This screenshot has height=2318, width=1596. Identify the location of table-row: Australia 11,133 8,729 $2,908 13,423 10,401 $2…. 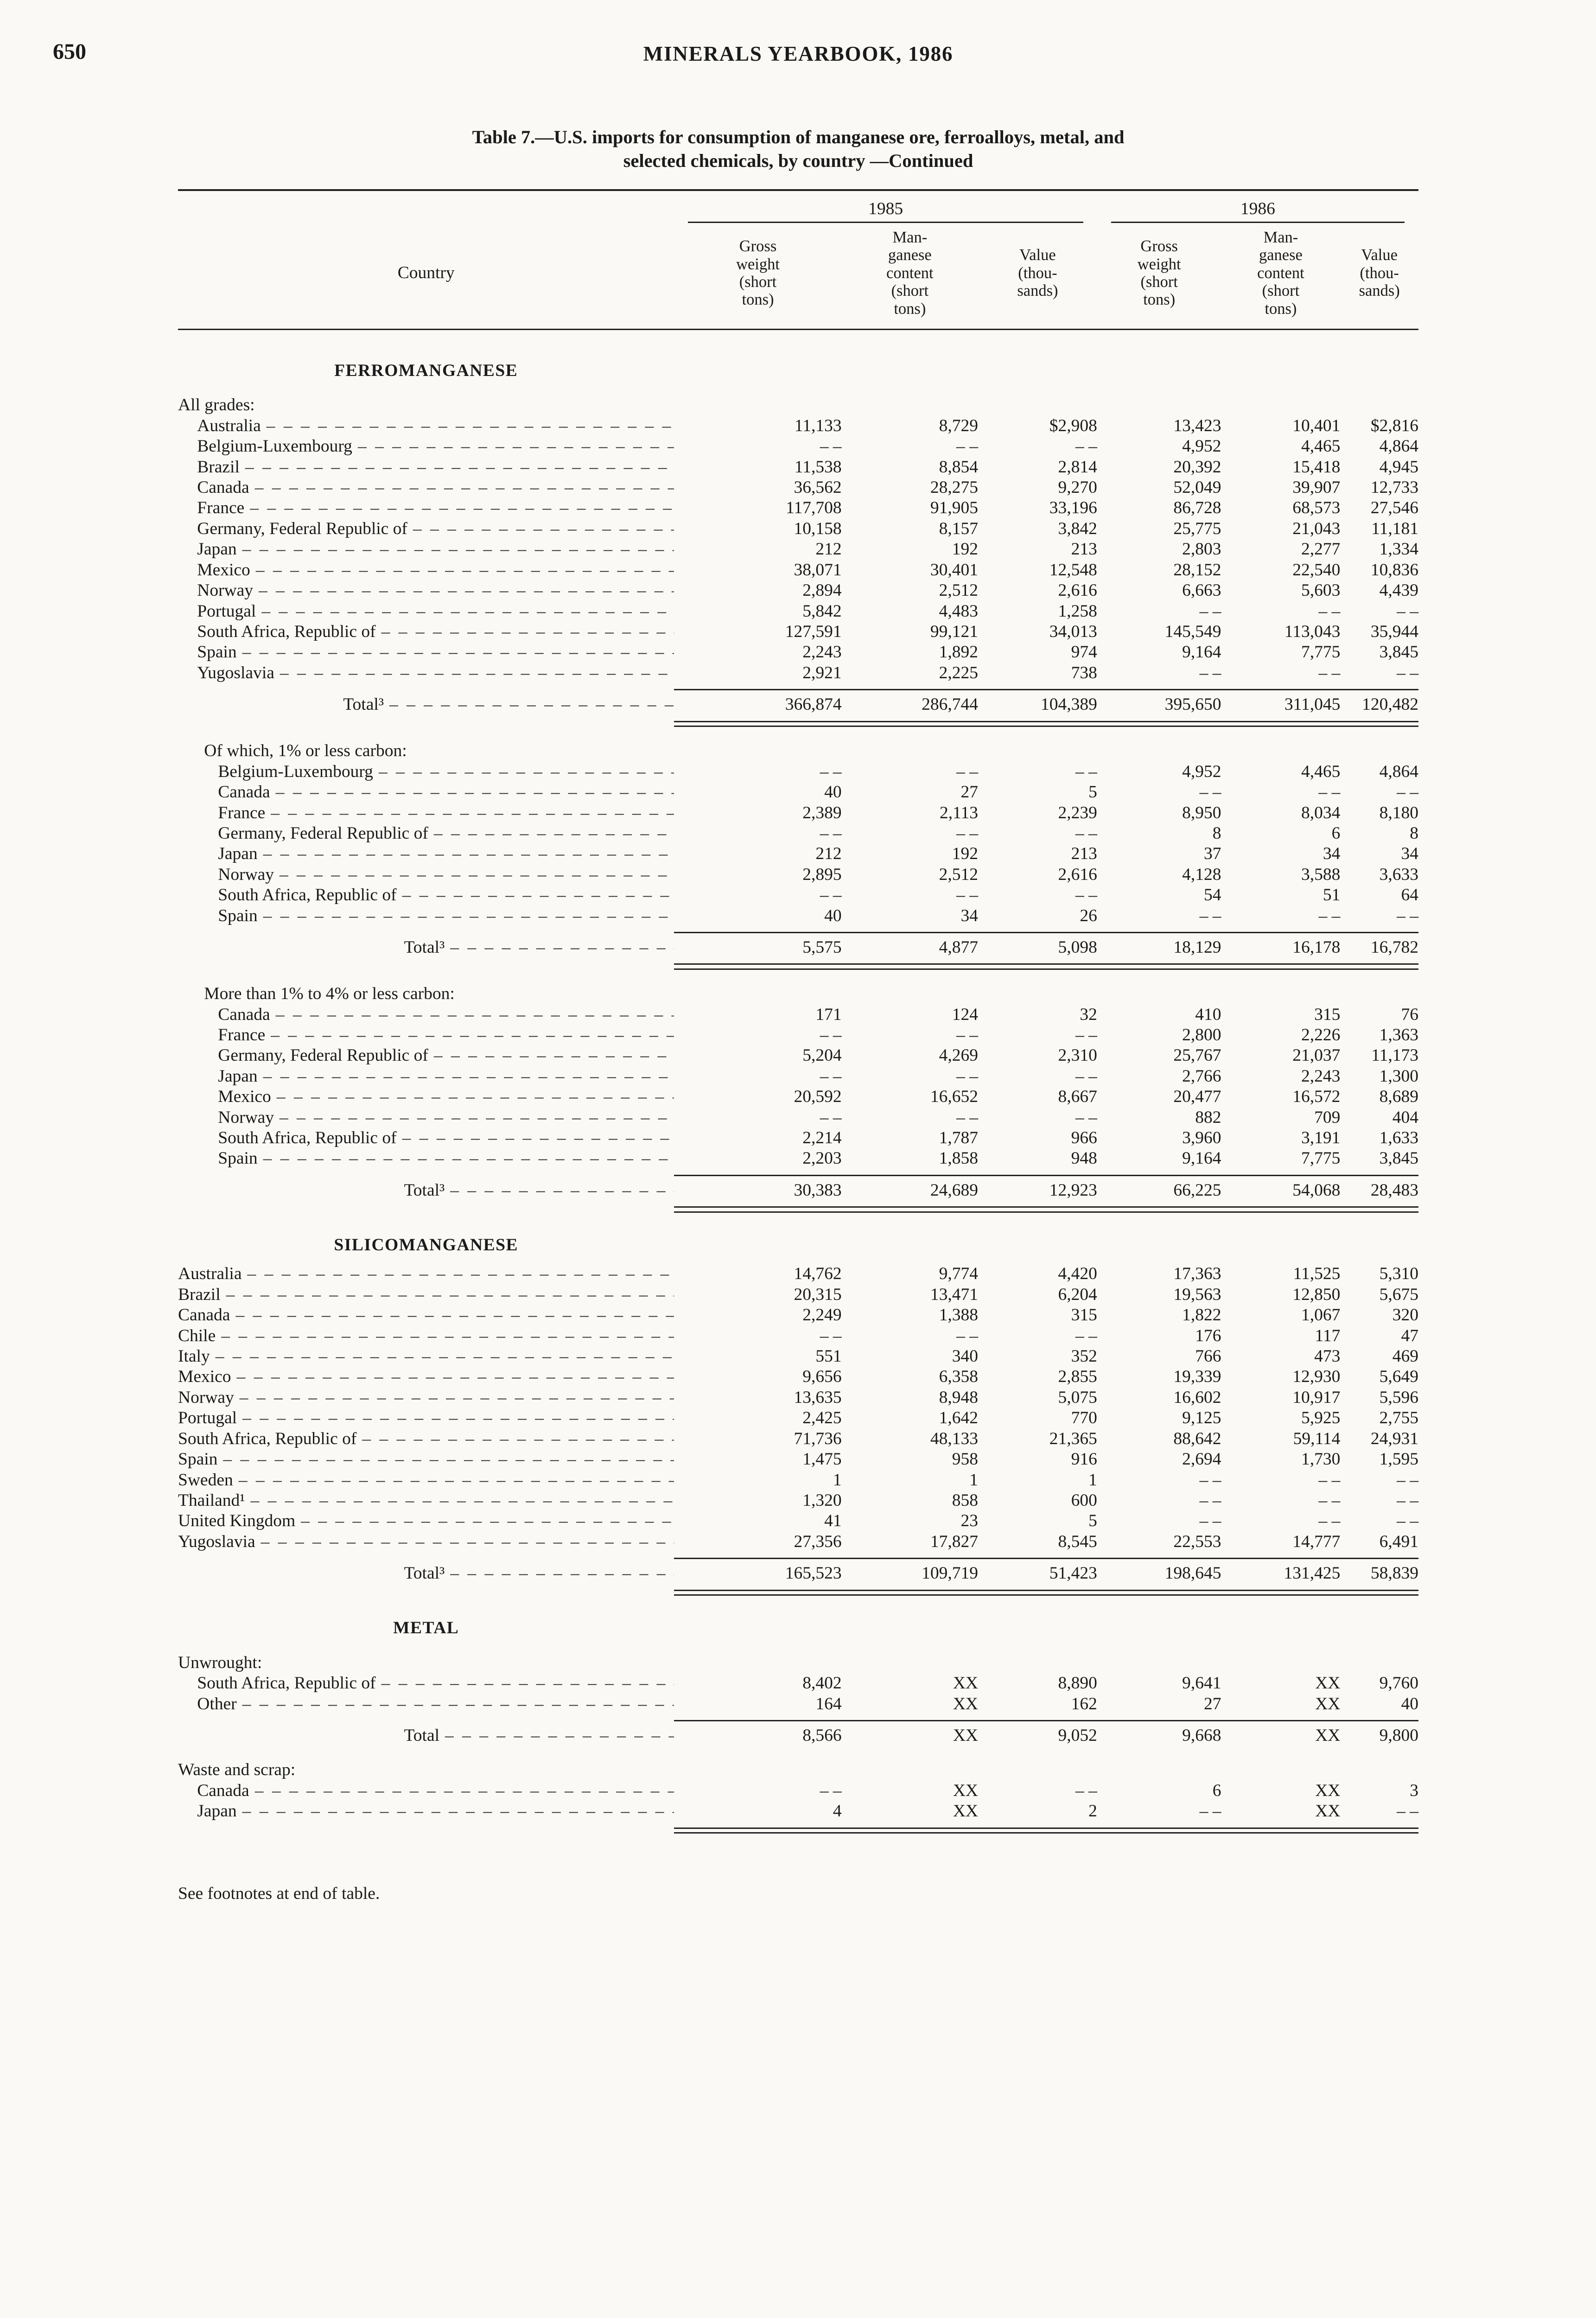
(798, 426).